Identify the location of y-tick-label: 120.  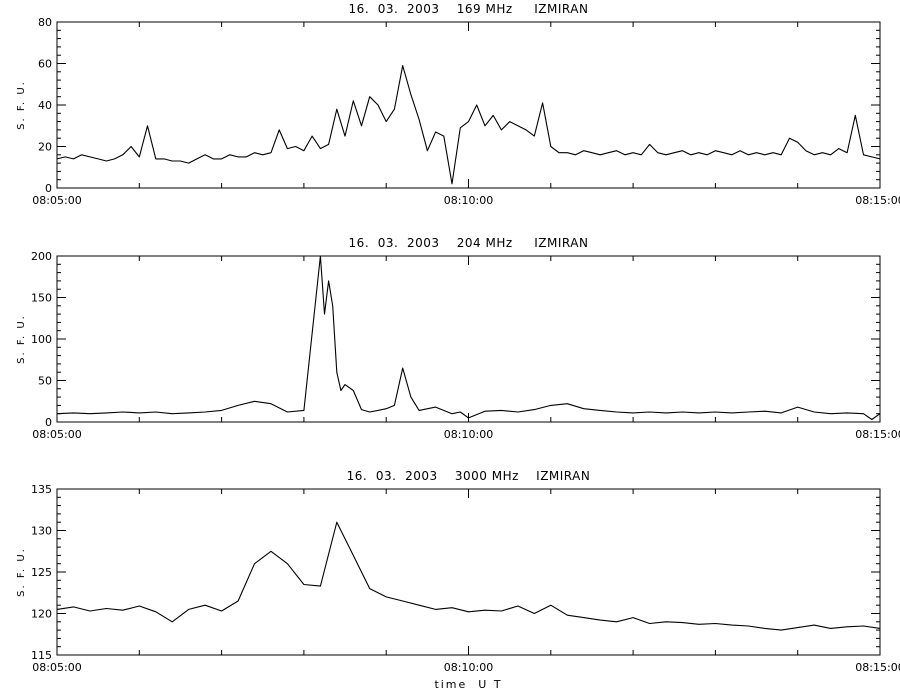
(41, 614).